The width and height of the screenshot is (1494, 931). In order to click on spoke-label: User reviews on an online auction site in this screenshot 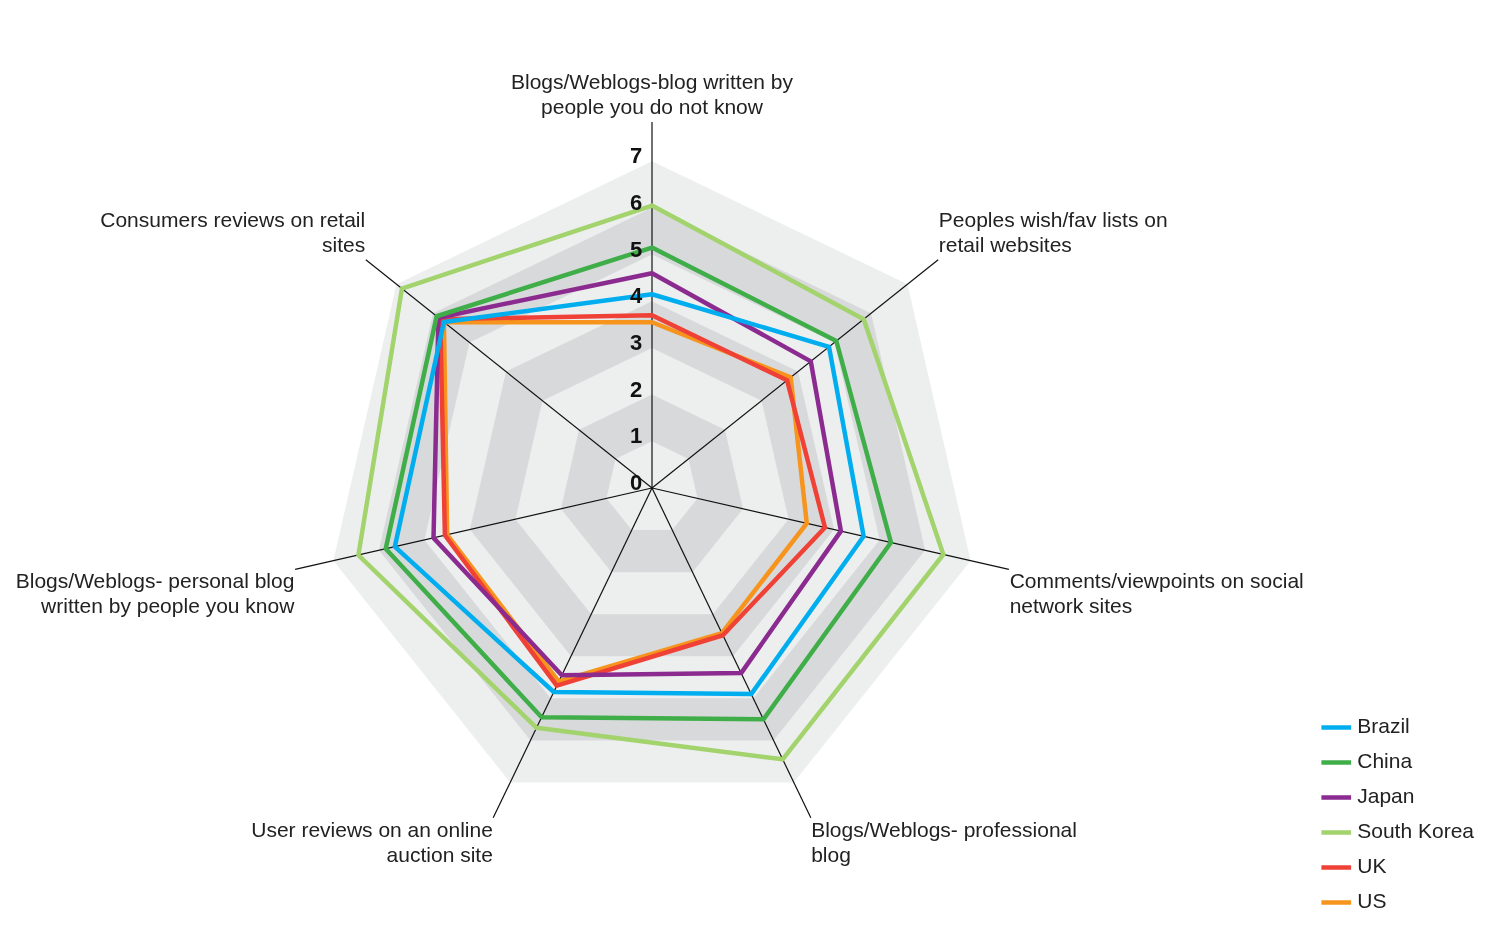, I will do `click(372, 842)`.